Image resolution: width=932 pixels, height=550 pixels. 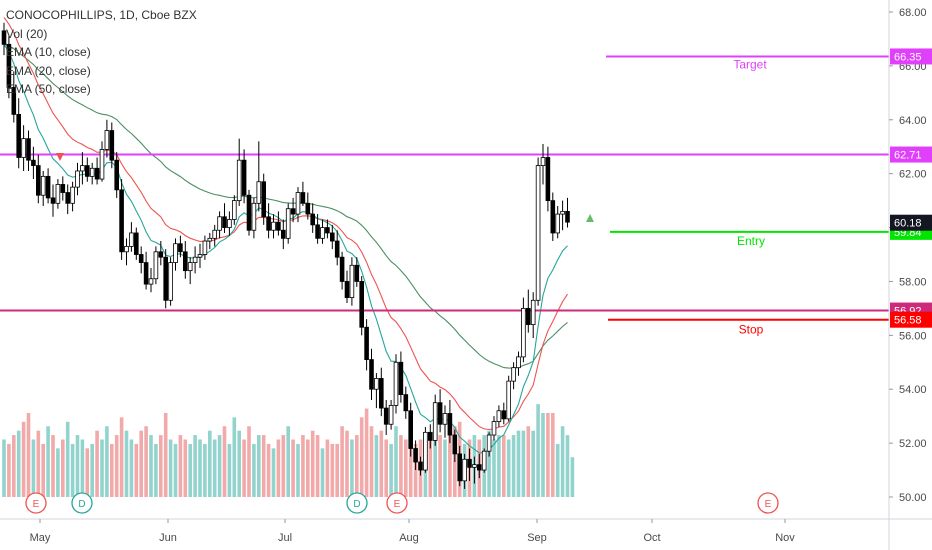 What do you see at coordinates (590, 218) in the screenshot?
I see `buy-signal-marker` at bounding box center [590, 218].